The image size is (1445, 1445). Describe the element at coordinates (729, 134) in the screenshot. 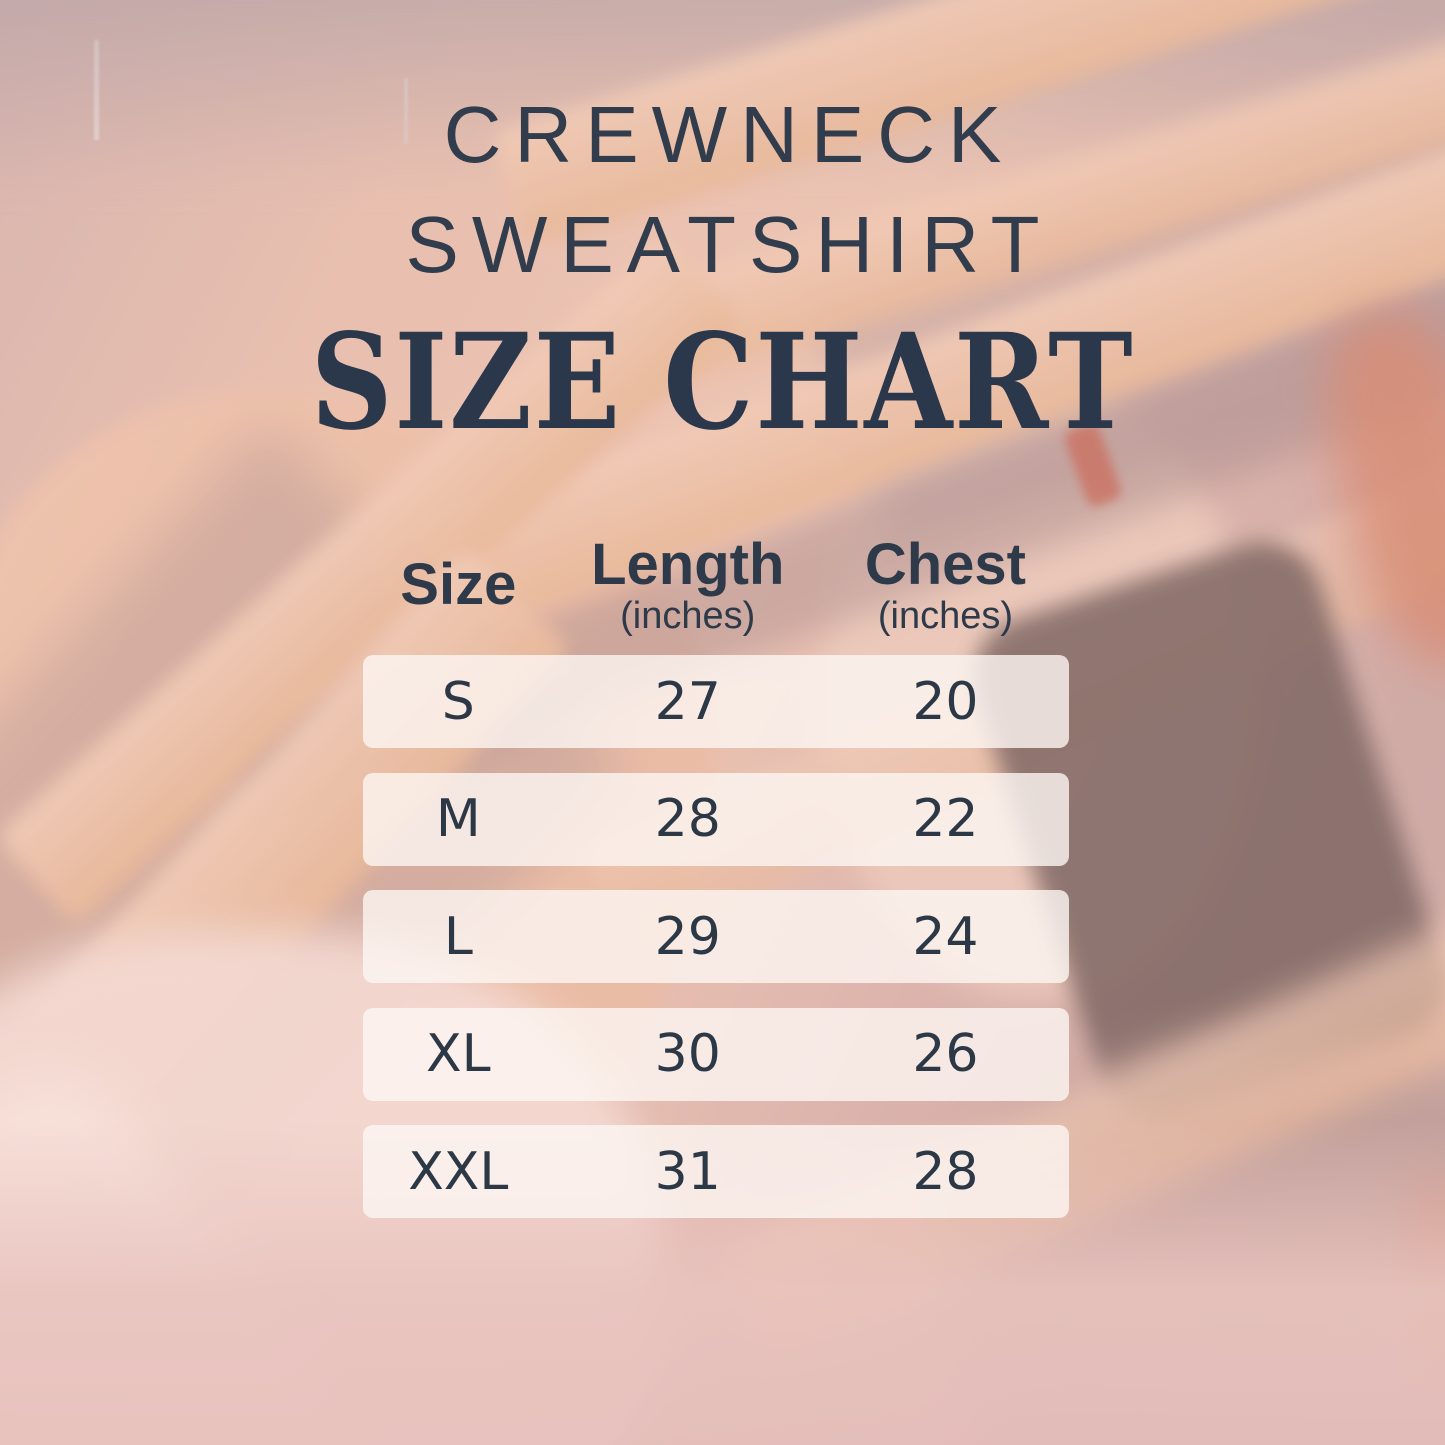

I see `product-title-line1: CREWNECK` at that location.